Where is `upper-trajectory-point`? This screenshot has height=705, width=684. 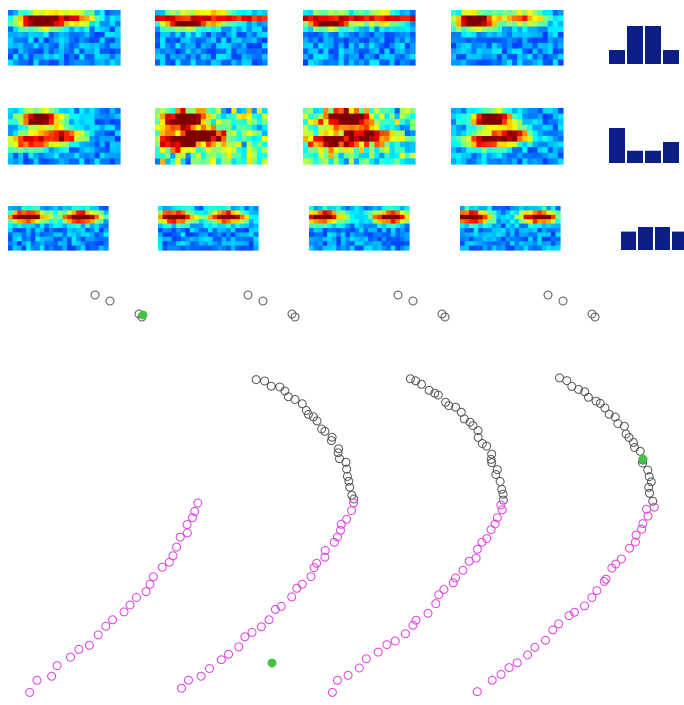 upper-trajectory-point is located at coordinates (478, 431).